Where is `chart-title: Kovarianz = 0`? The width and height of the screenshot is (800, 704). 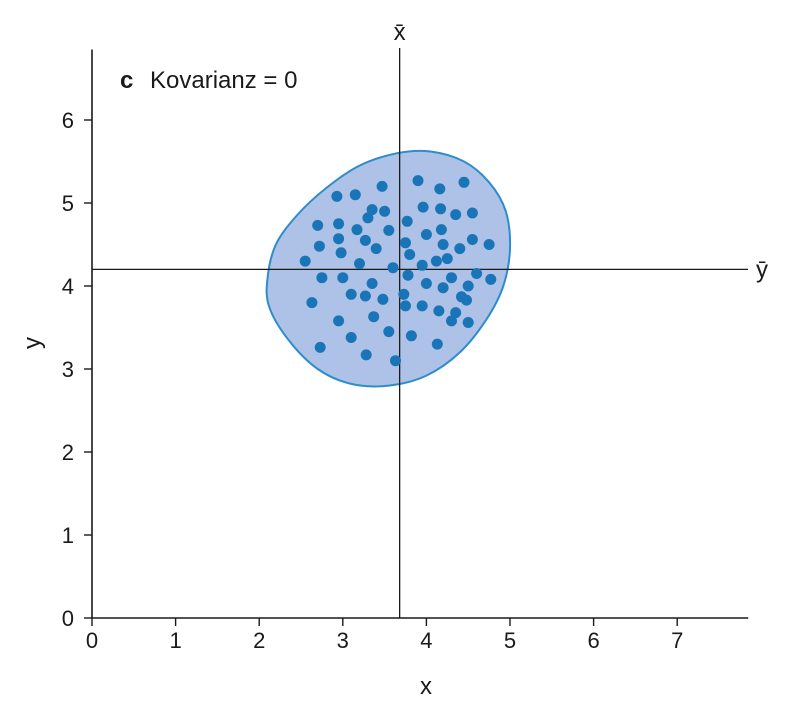 chart-title: Kovarianz = 0 is located at coordinates (223, 80).